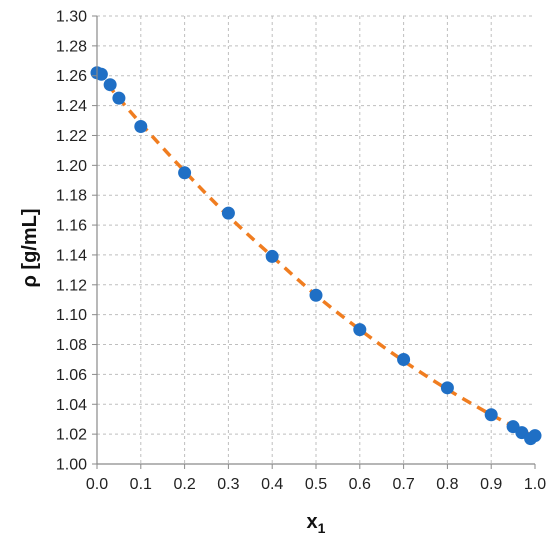  Describe the element at coordinates (71, 465) in the screenshot. I see `y-tick-label: 1.00` at that location.